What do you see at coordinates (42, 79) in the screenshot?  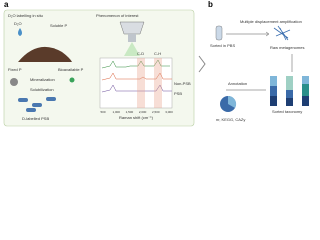 I see `label: Mineralization` at bounding box center [42, 79].